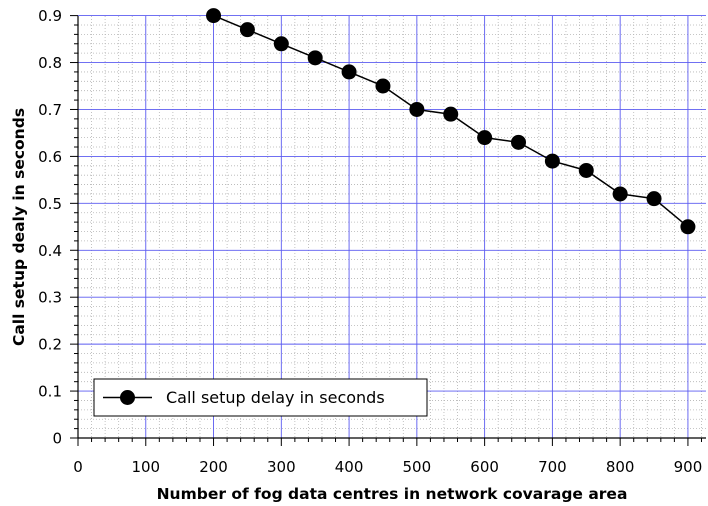 This screenshot has width=708, height=506. Describe the element at coordinates (50, 345) in the screenshot. I see `y-tick-label: 0.2` at that location.